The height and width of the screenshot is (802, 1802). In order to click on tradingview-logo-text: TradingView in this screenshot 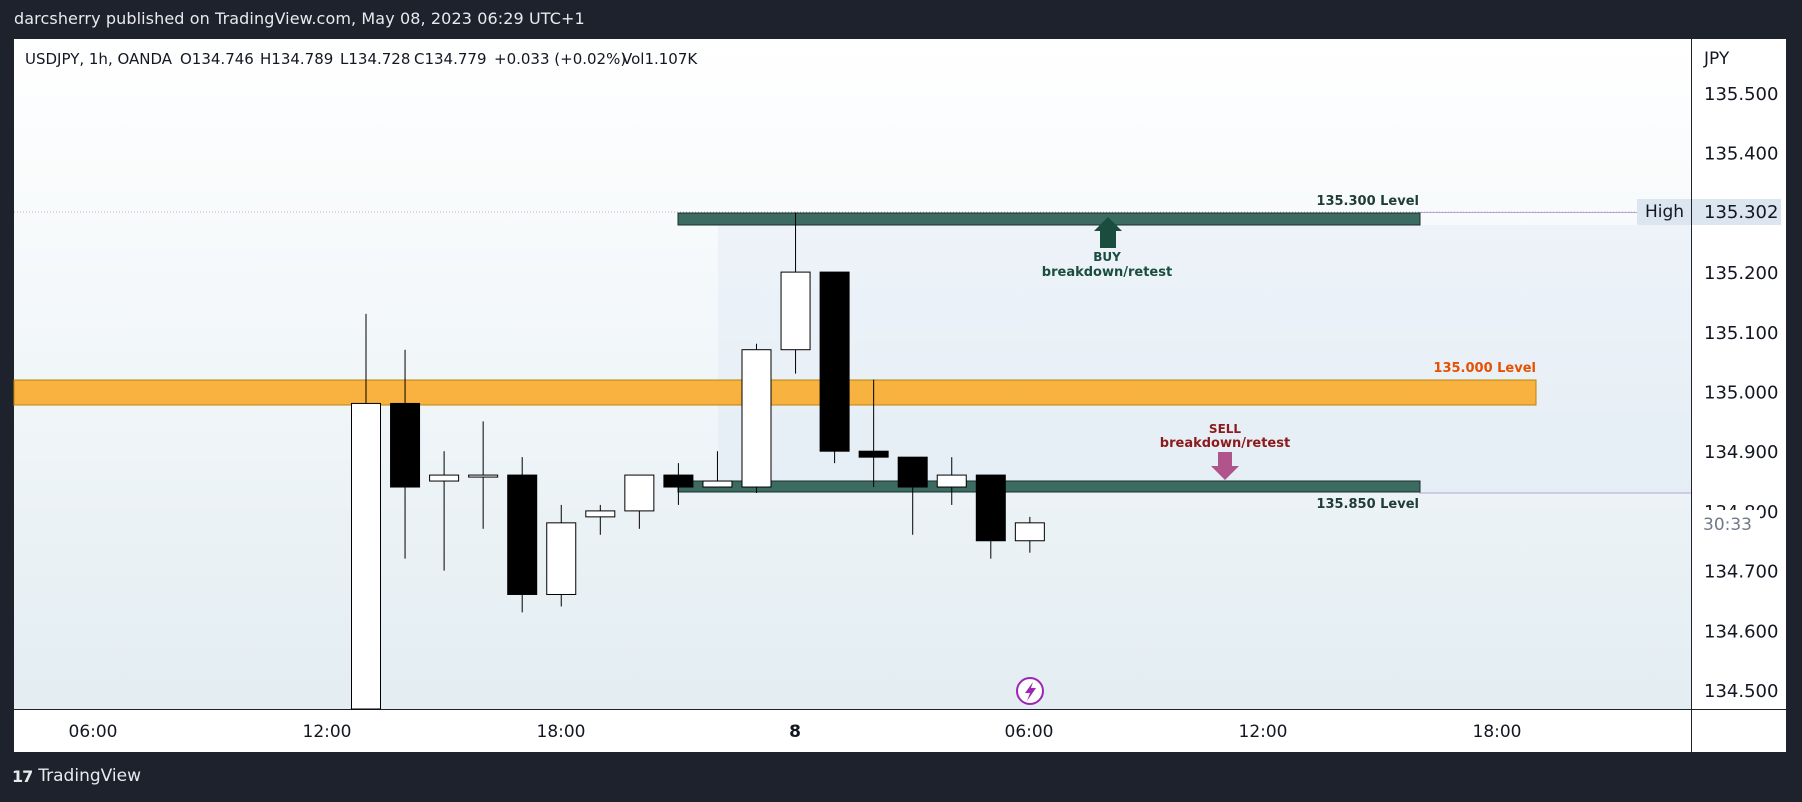, I will do `click(89, 776)`.